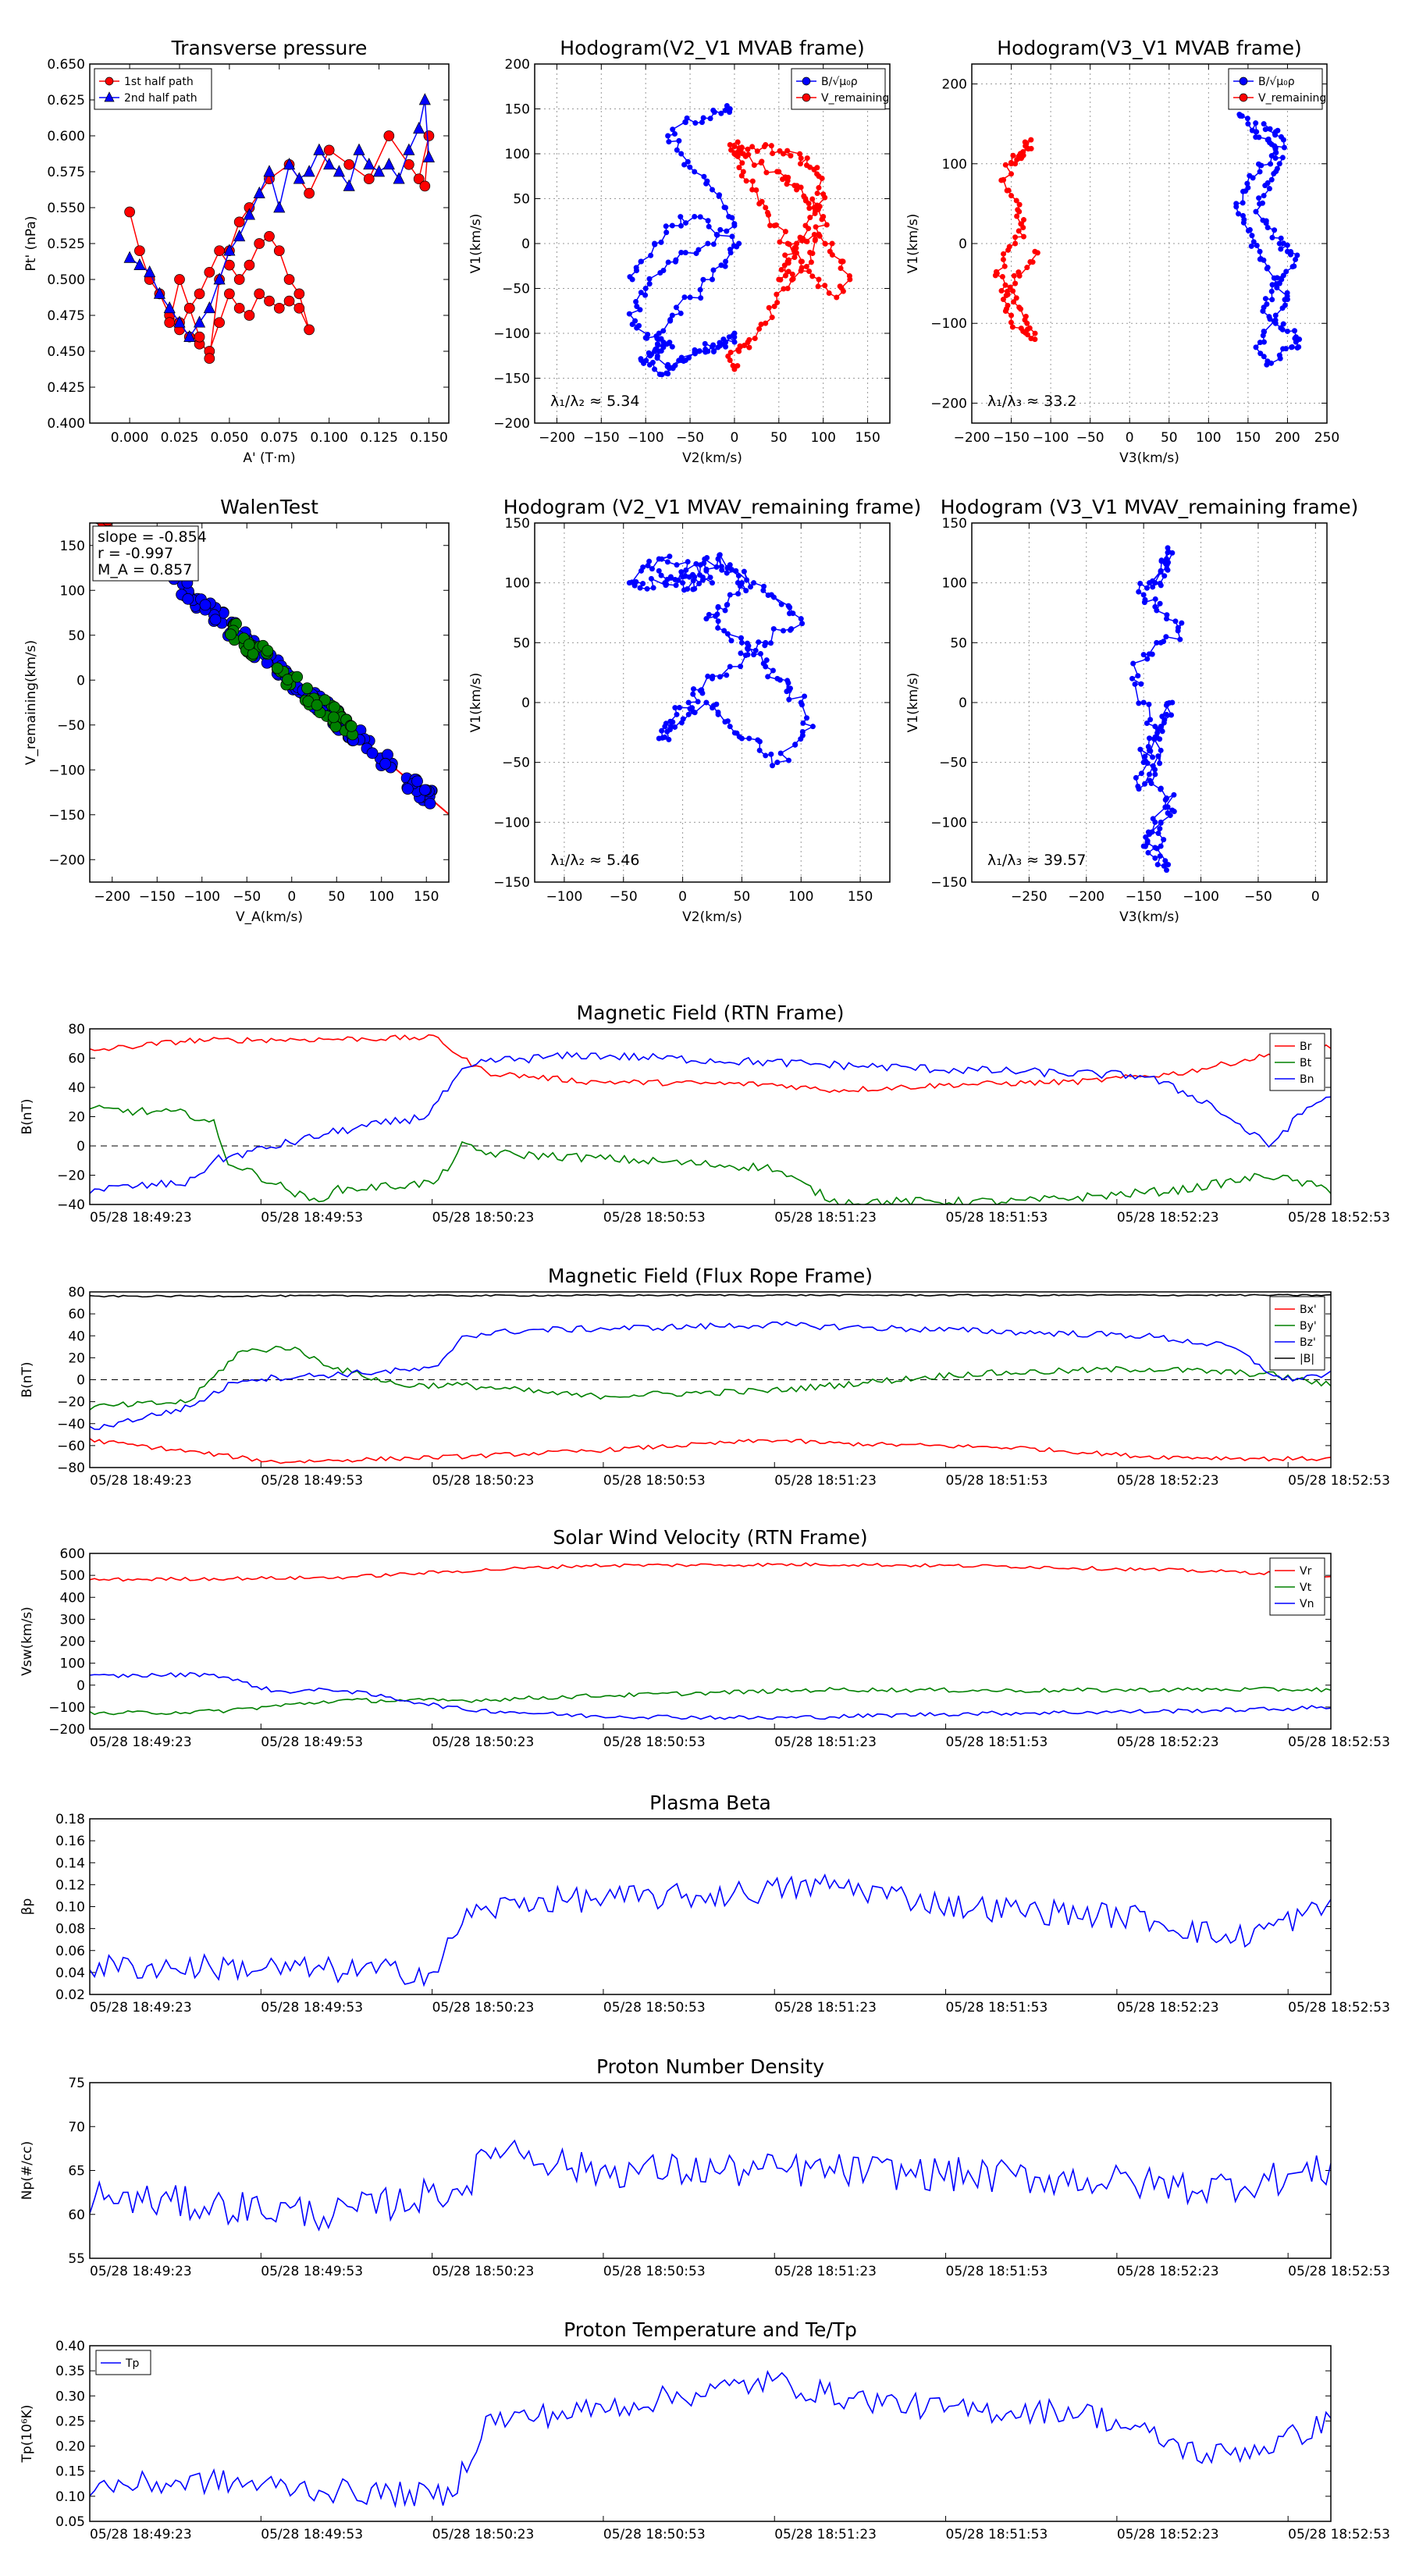 The height and width of the screenshot is (2576, 1405). Describe the element at coordinates (31, 702) in the screenshot. I see `y-axis-label: V_remaining(km/s)` at that location.